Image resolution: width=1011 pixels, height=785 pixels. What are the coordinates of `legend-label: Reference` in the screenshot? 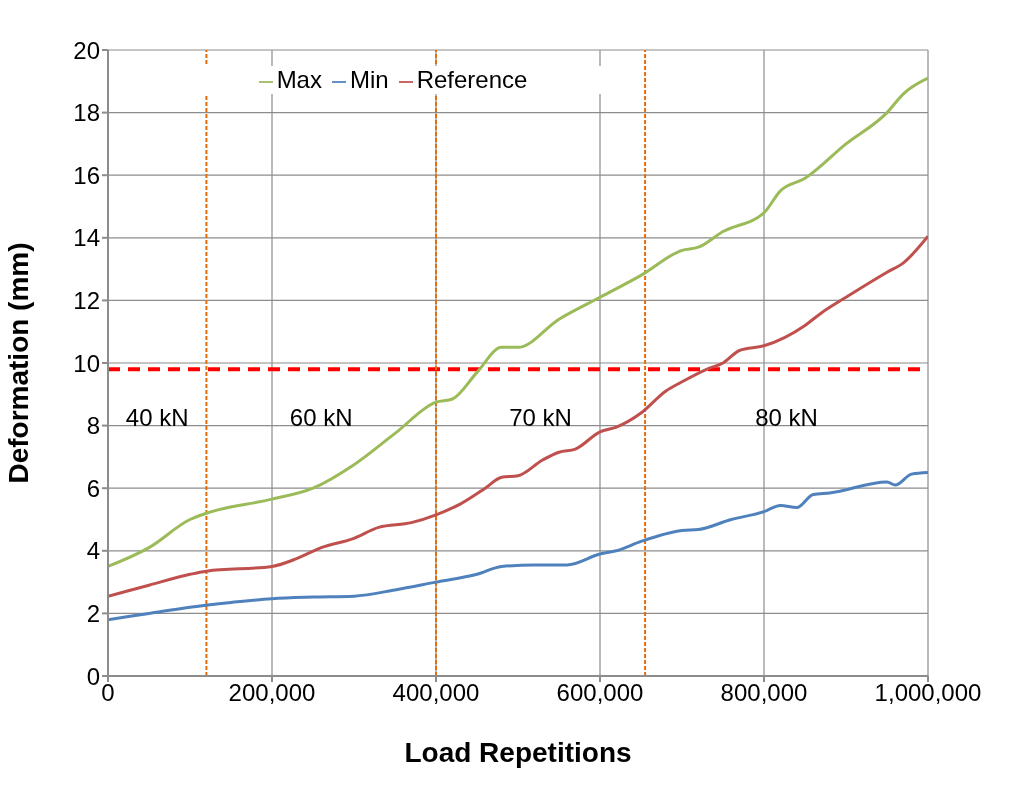 It's located at (472, 79).